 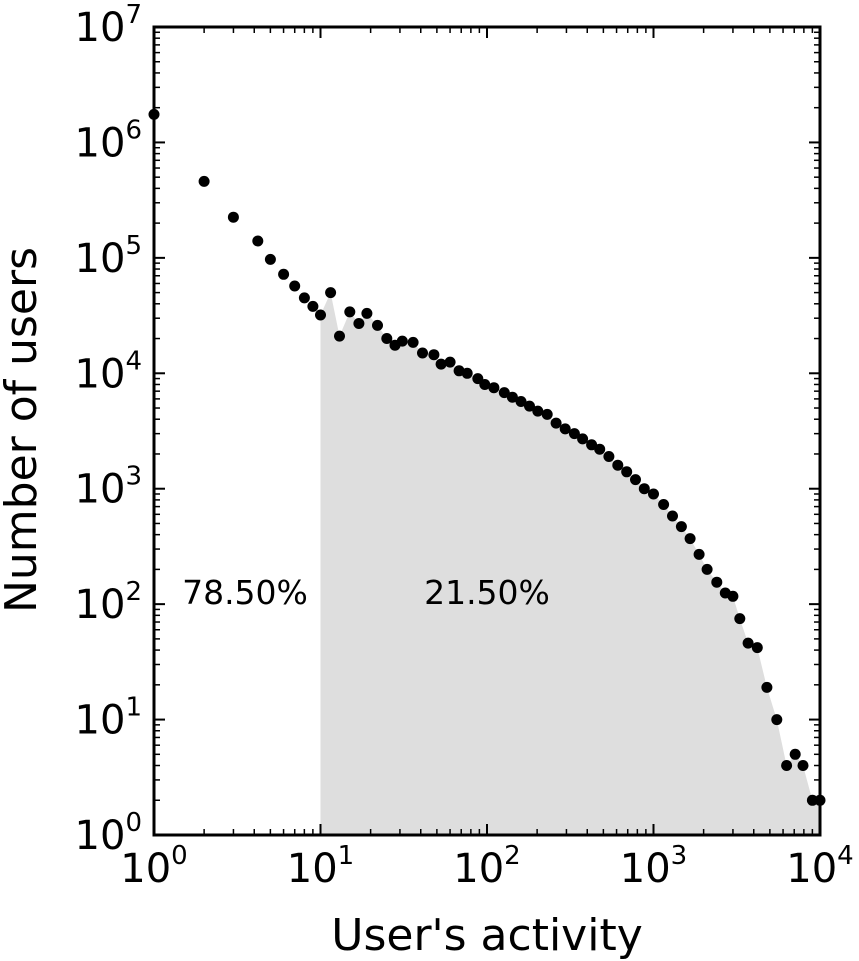 What do you see at coordinates (108, 718) in the screenshot?
I see `y-tick-label-1: 10¹` at bounding box center [108, 718].